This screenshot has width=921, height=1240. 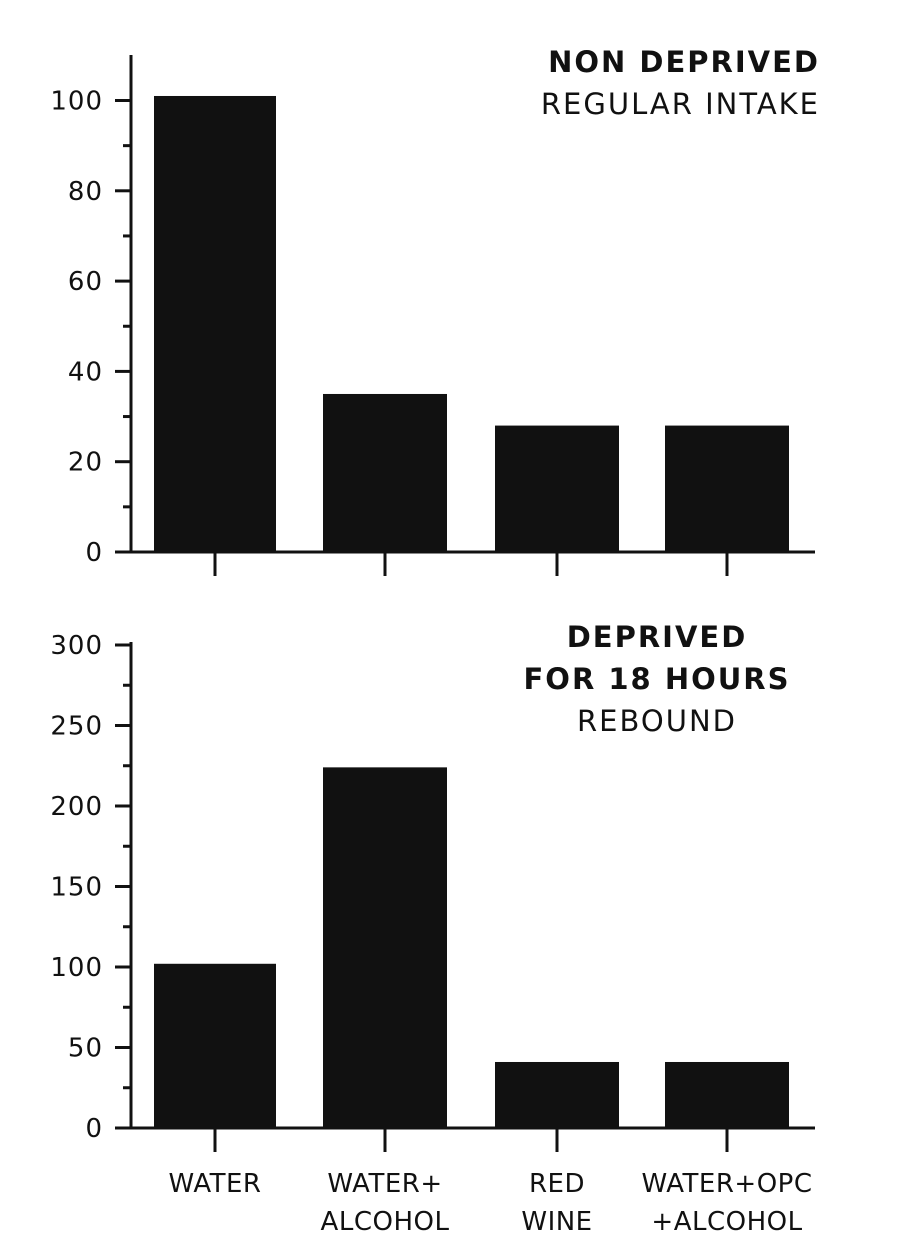 I want to click on x-category-label: RED, so click(x=557, y=1184).